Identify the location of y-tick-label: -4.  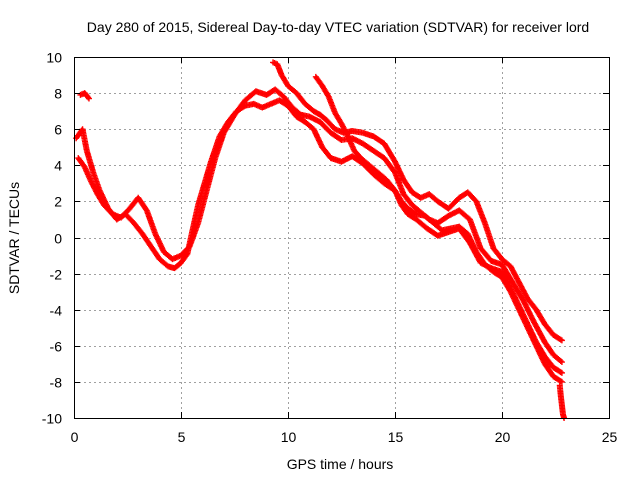
(56, 311).